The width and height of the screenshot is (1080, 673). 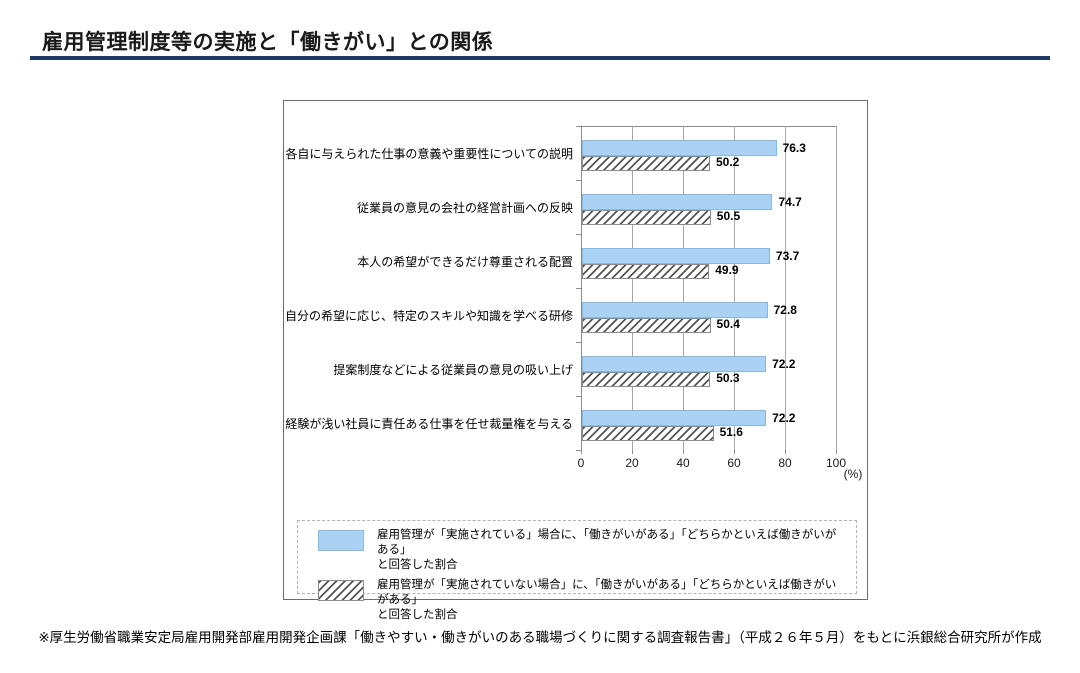 I want to click on plot-top-border, so click(x=708, y=126).